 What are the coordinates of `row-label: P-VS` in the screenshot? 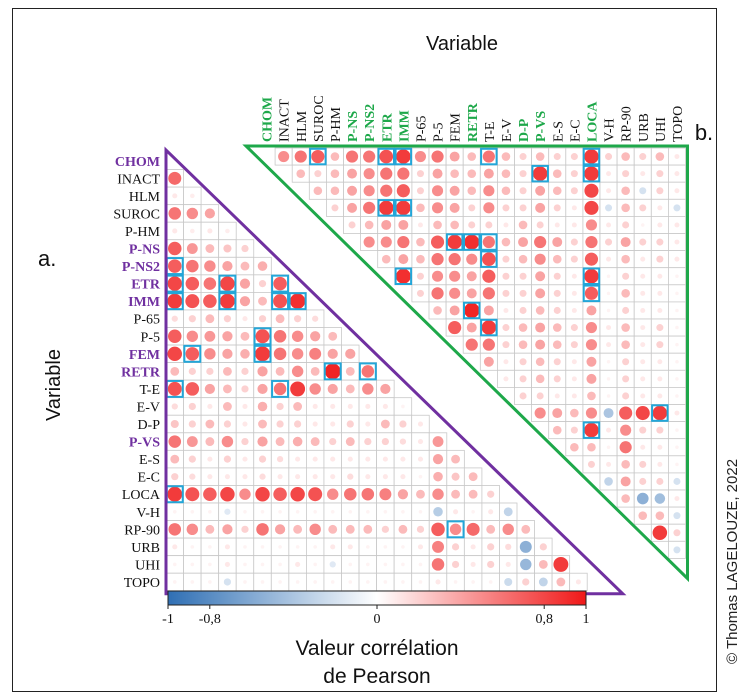 It's located at (144, 443).